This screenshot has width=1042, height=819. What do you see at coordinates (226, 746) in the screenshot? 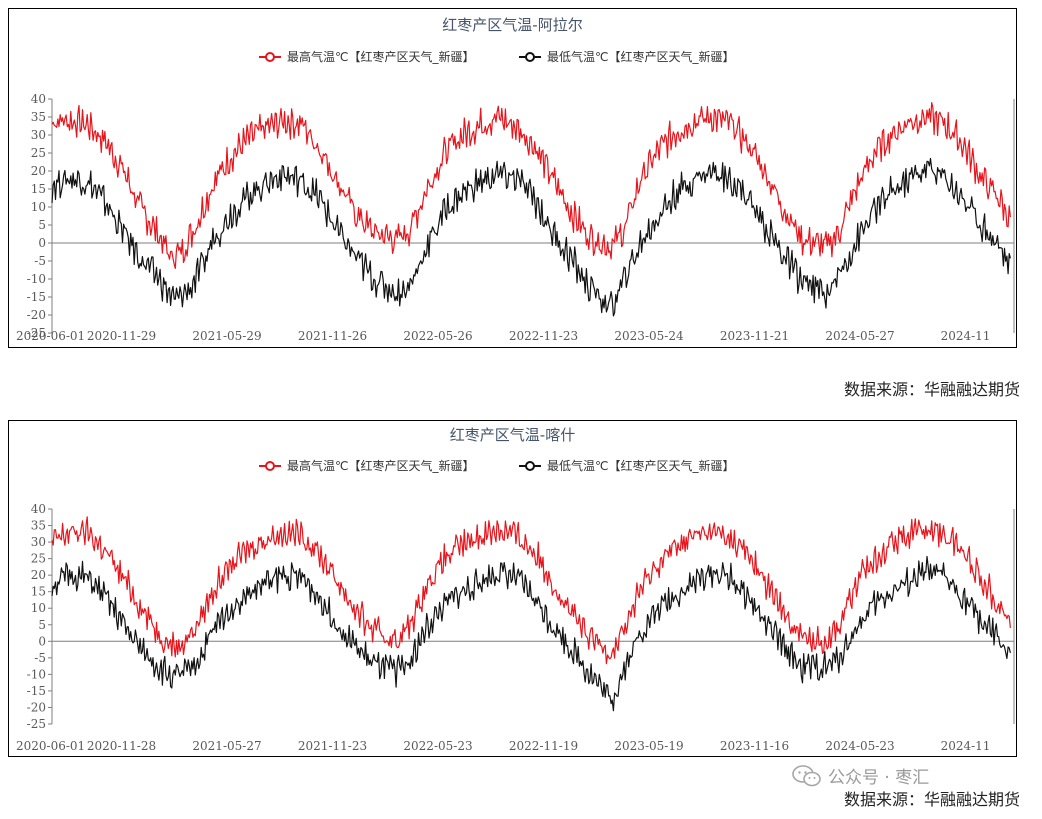
I see `x-tick-label: 2021-05-27` at bounding box center [226, 746].